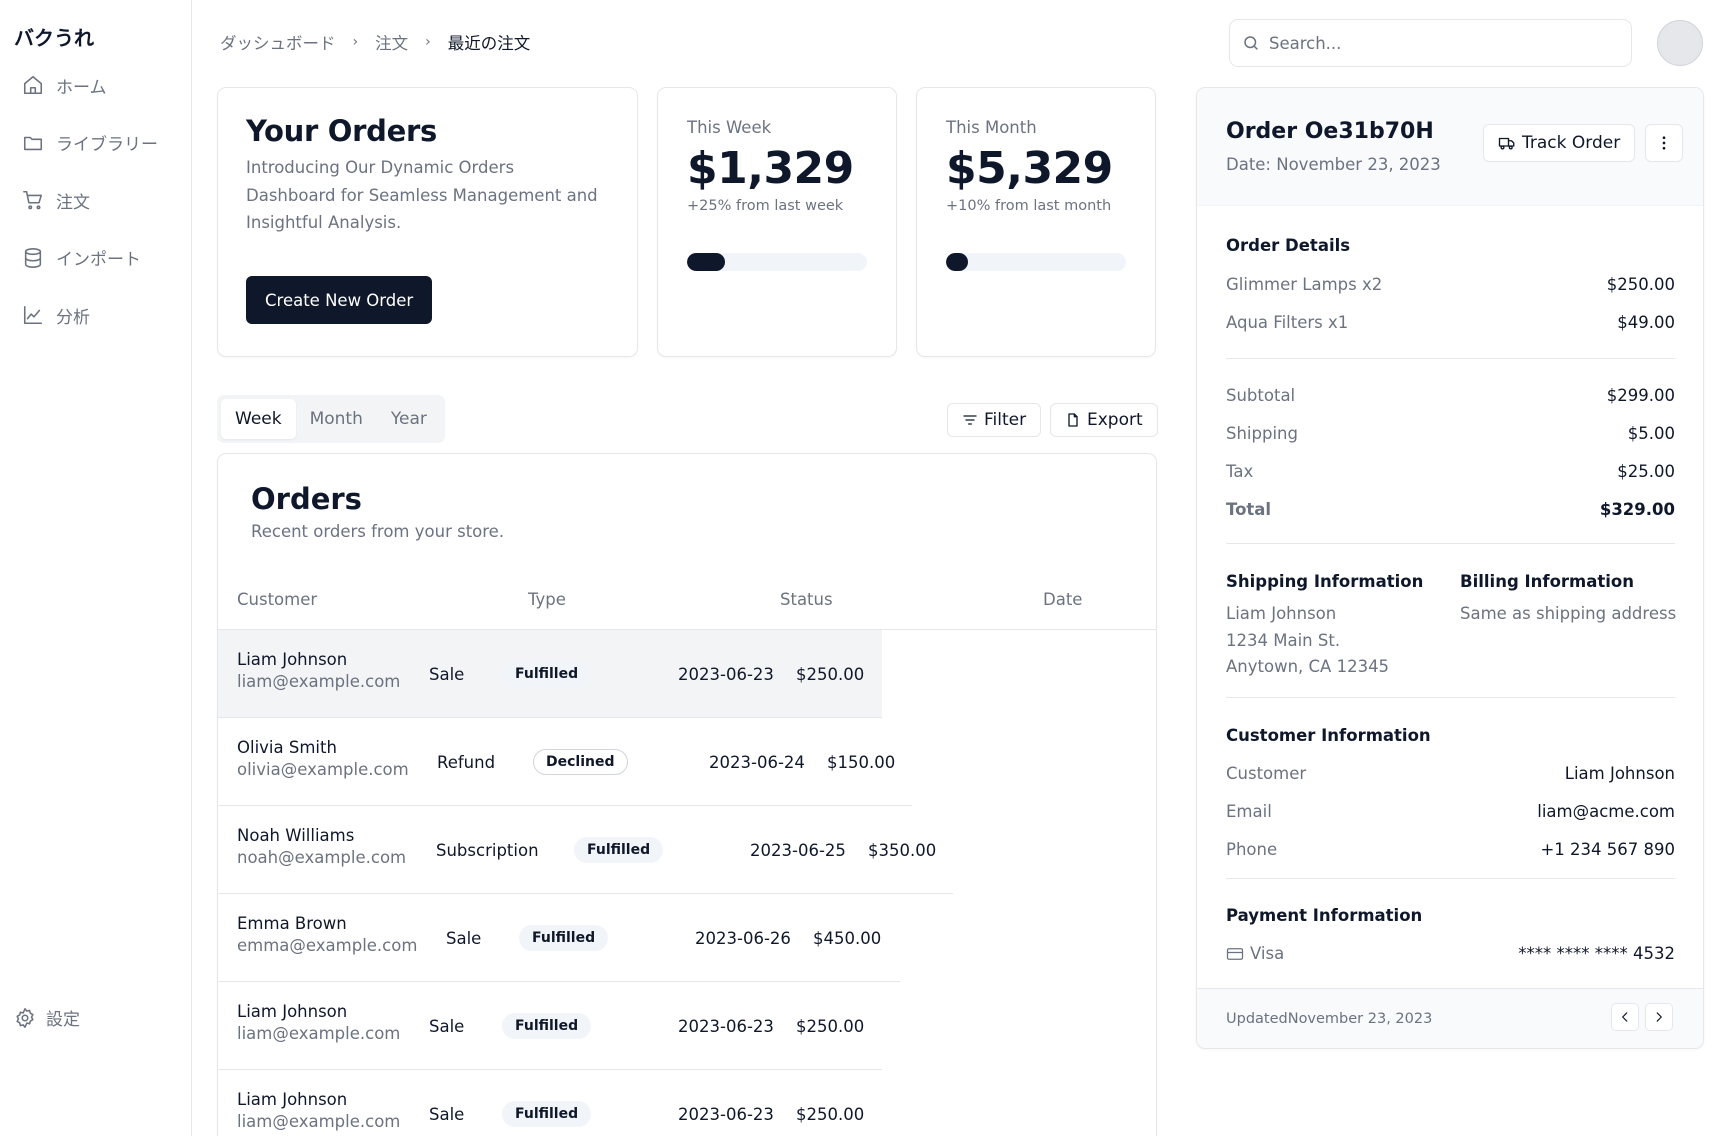 This screenshot has height=1136, width=1728. What do you see at coordinates (33, 257) in the screenshot?
I see `database-icon` at bounding box center [33, 257].